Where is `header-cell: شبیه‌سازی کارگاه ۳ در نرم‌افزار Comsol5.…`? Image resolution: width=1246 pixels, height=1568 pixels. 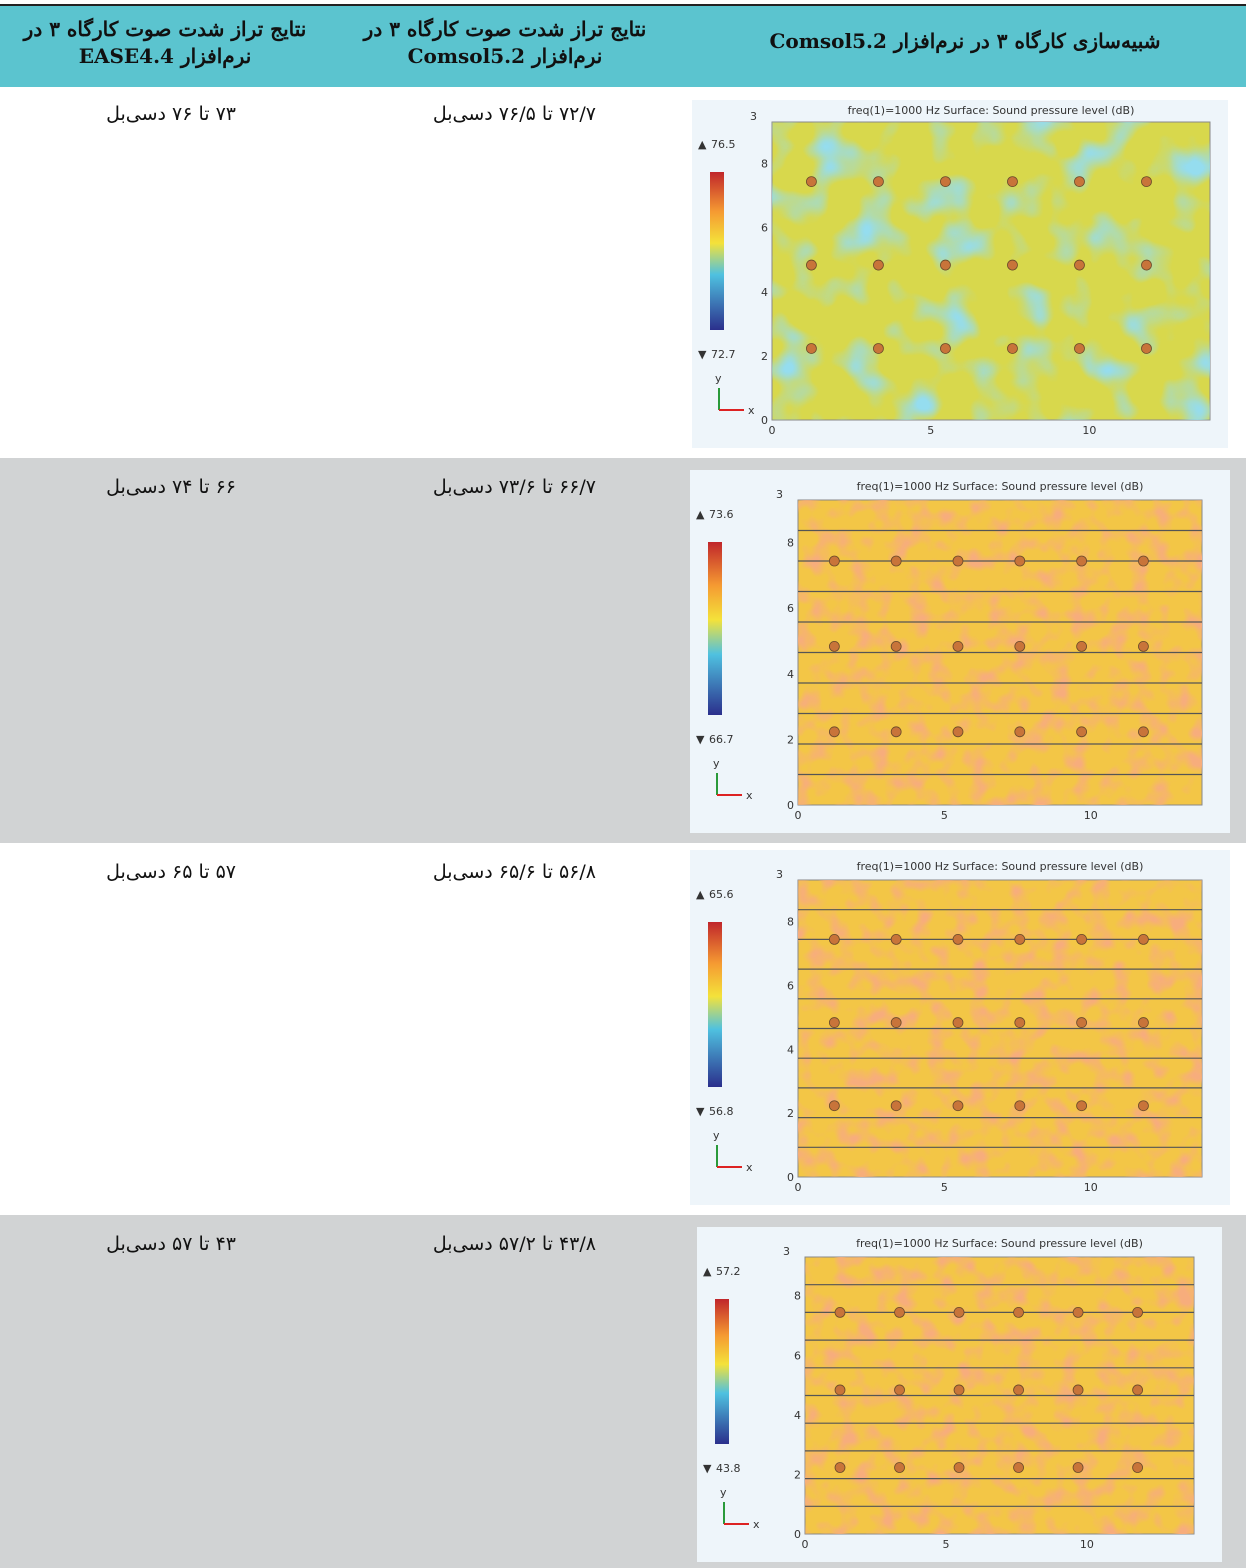 header-cell: شبیه‌سازی کارگاه ۳ در نرم‌افزار Comsol5.… is located at coordinates (965, 41).